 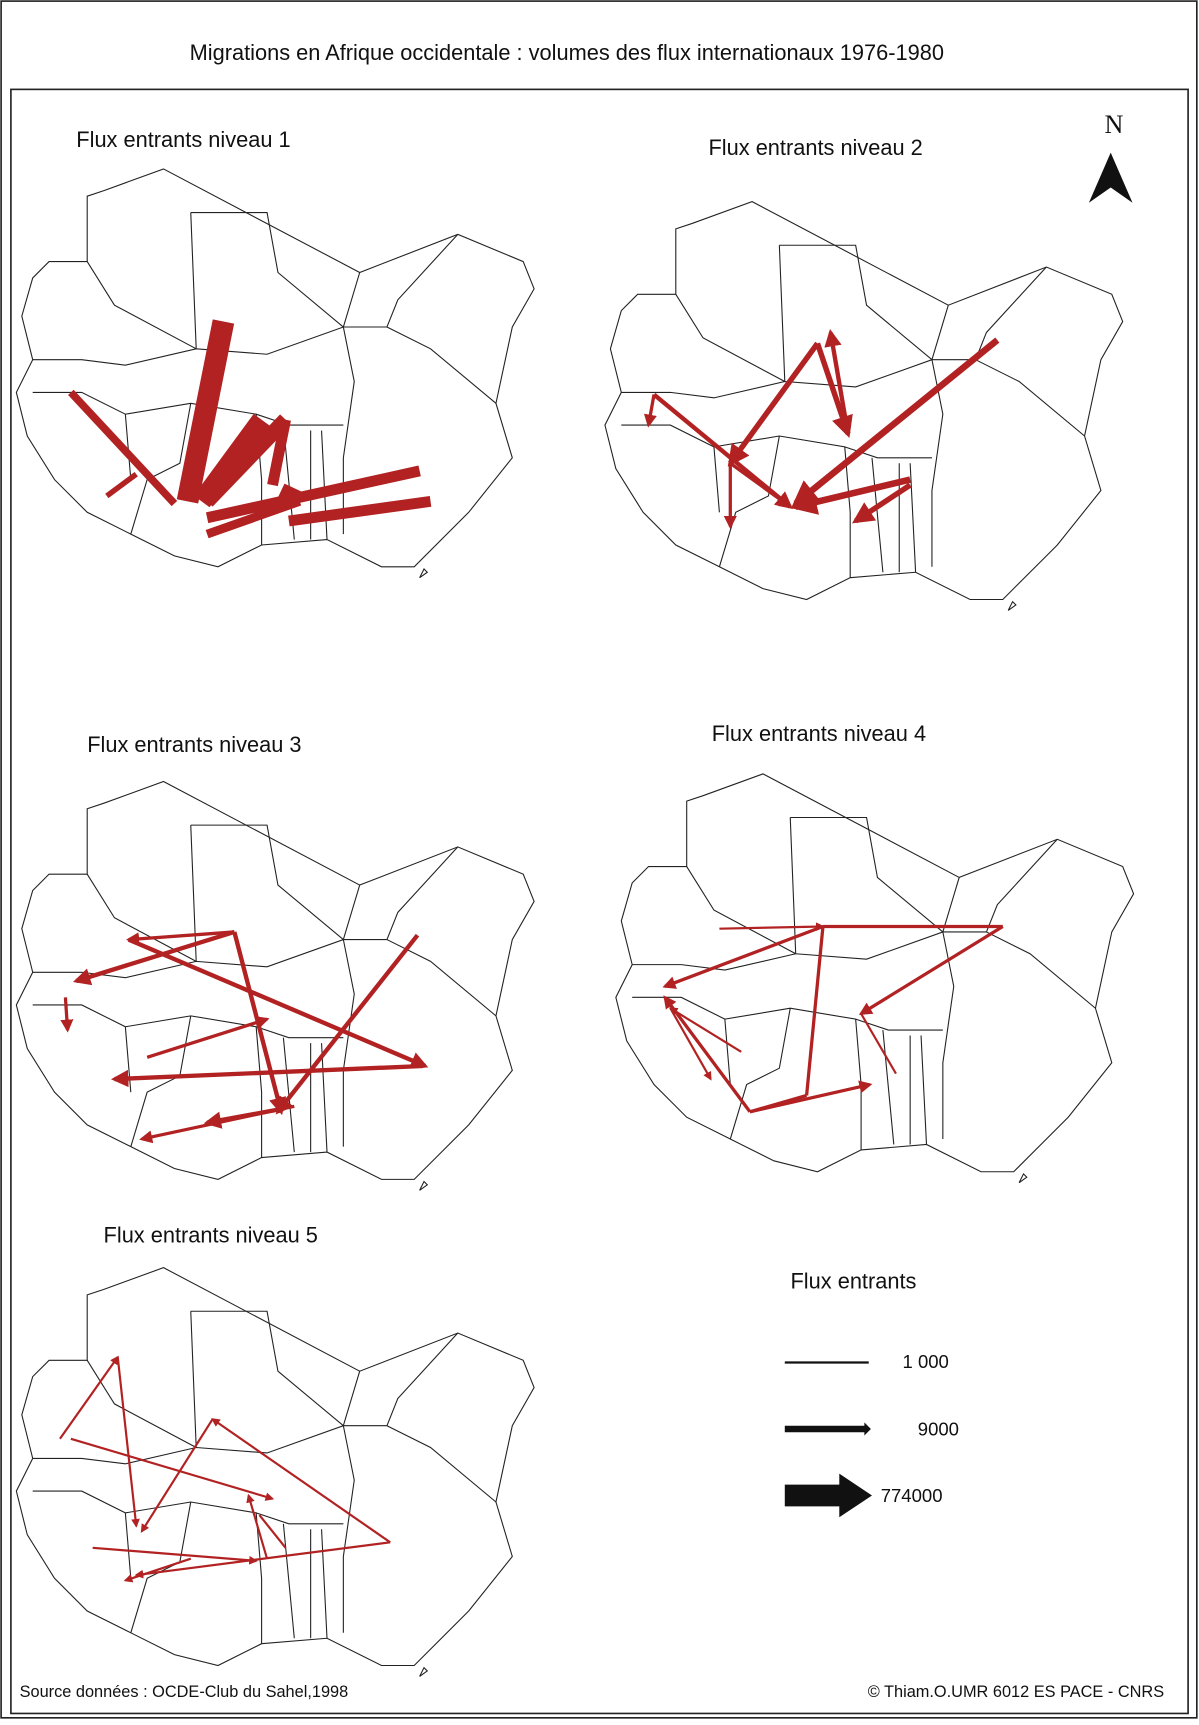 What do you see at coordinates (854, 1280) in the screenshot?
I see `legend-title: Flux entrants` at bounding box center [854, 1280].